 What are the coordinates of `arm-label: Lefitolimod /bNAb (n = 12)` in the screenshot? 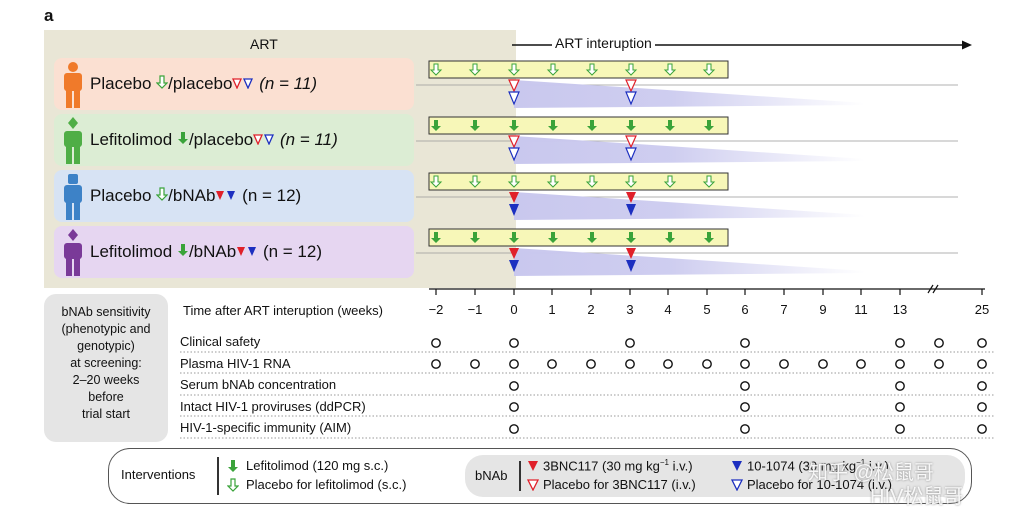 It's located at (206, 251).